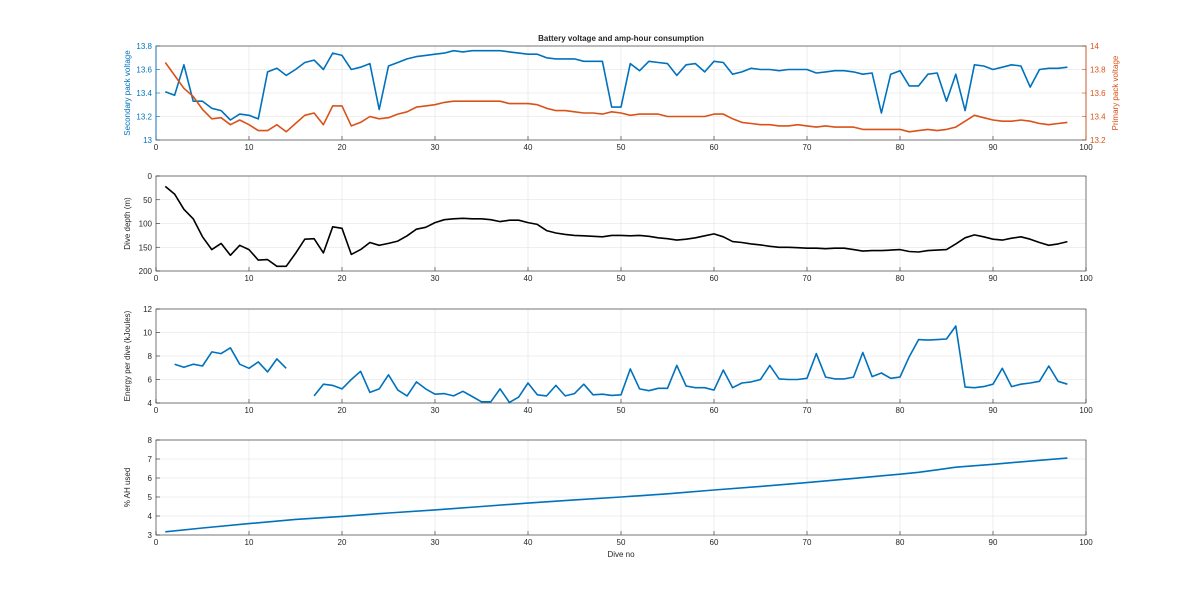 The width and height of the screenshot is (1200, 601). I want to click on y-tick-label: 7, so click(150, 459).